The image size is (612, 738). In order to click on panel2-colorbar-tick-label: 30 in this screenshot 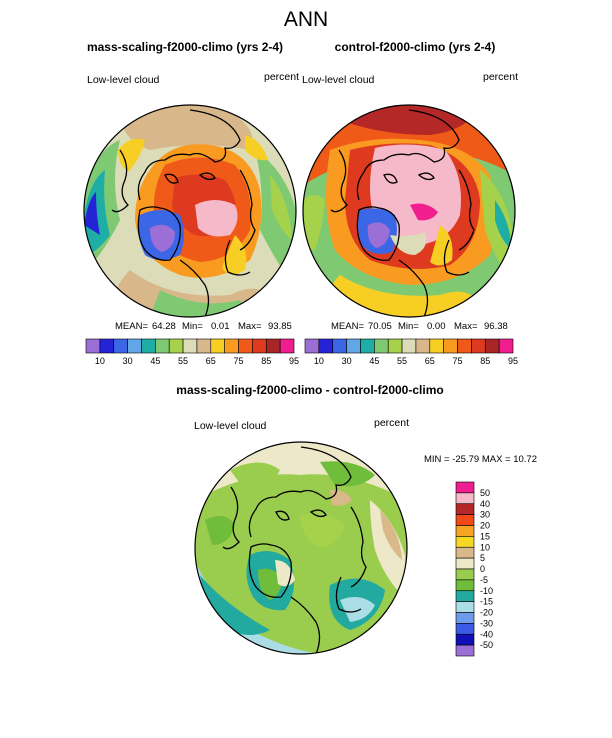, I will do `click(347, 361)`.